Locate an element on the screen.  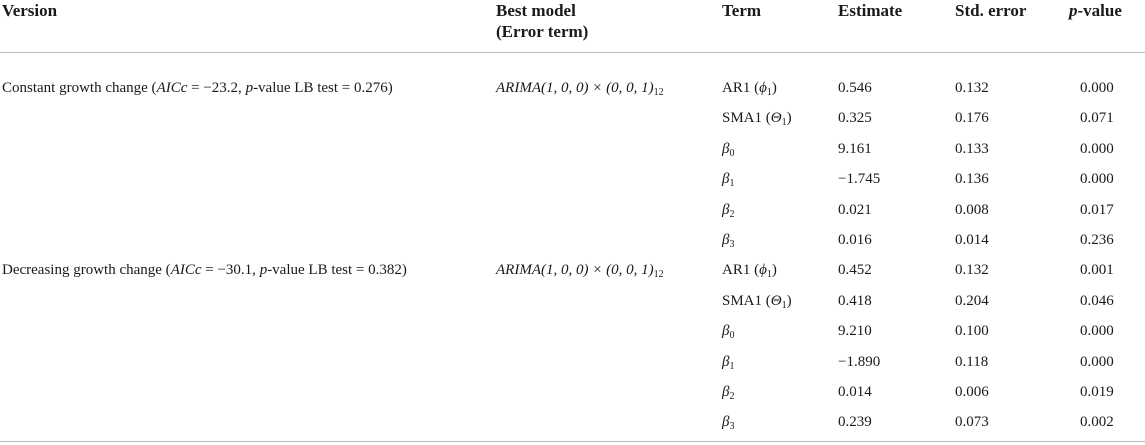
version-part: Decreasing growth change ( is located at coordinates (86, 270).